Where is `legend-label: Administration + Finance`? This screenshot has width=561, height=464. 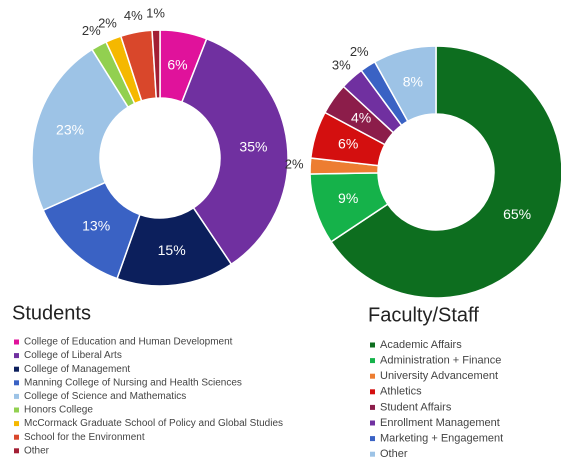 legend-label: Administration + Finance is located at coordinates (440, 361).